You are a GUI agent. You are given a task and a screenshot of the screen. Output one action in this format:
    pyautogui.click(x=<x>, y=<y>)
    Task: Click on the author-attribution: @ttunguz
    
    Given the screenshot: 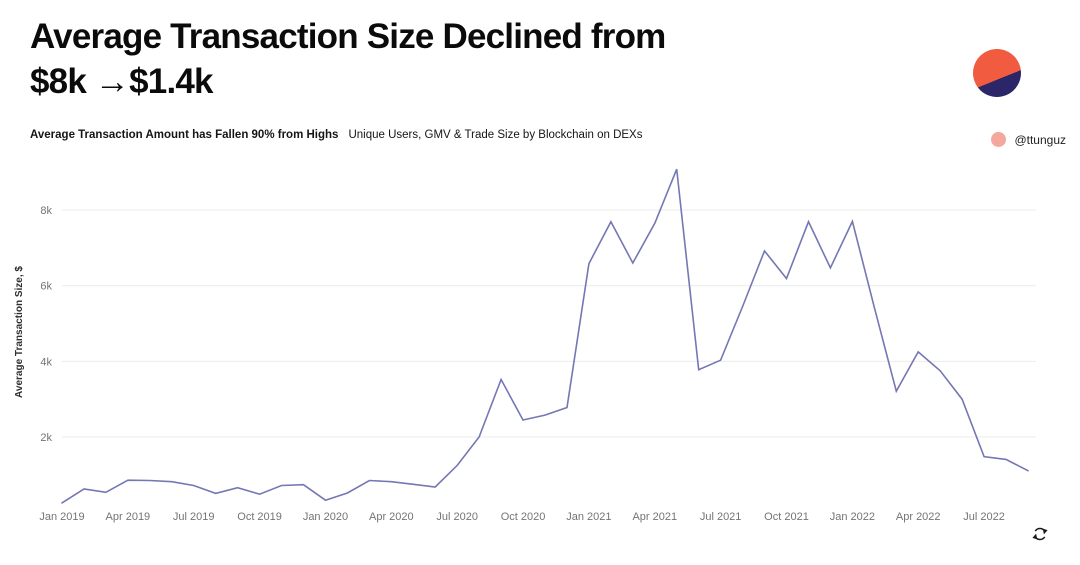 What is the action you would take?
    pyautogui.click(x=1028, y=139)
    